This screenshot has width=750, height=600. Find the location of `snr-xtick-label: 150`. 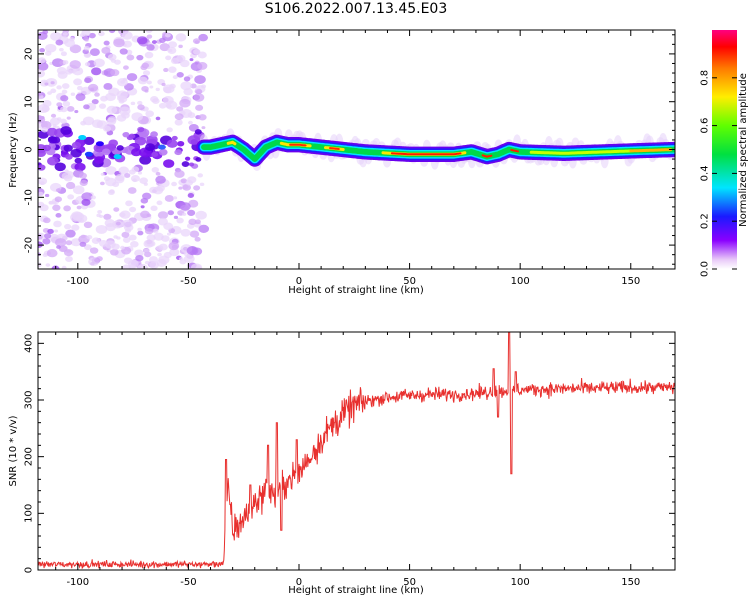

snr-xtick-label: 150 is located at coordinates (630, 582).